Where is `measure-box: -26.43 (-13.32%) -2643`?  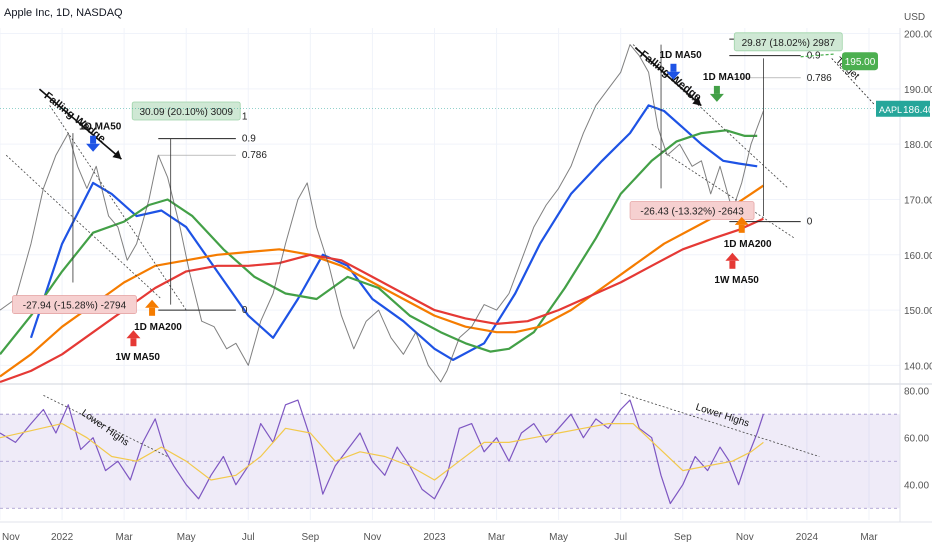
measure-box: -26.43 (-13.32%) -2643 is located at coordinates (692, 210).